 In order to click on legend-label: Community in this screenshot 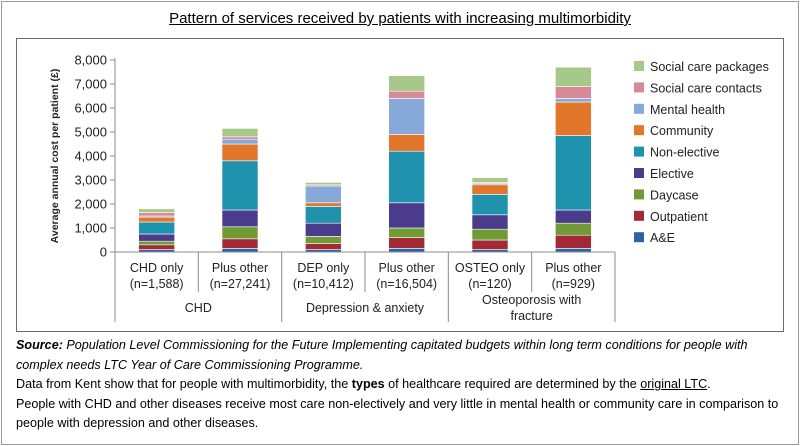, I will do `click(682, 131)`.